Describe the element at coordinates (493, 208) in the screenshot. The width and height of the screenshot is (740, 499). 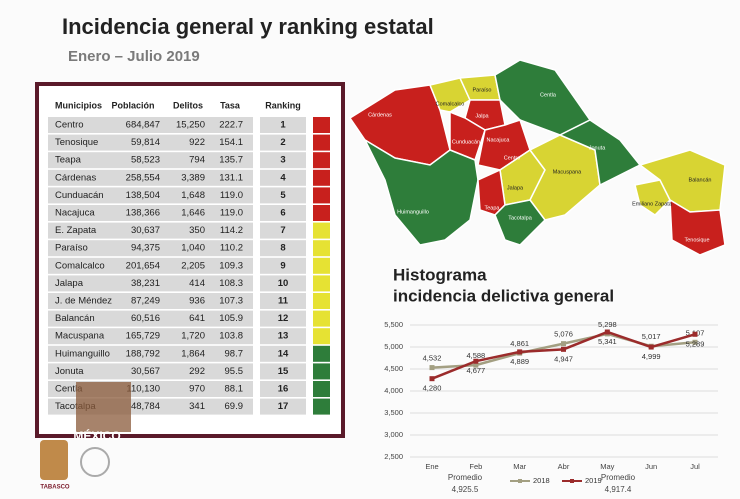
I see `map-label: Teapa` at that location.